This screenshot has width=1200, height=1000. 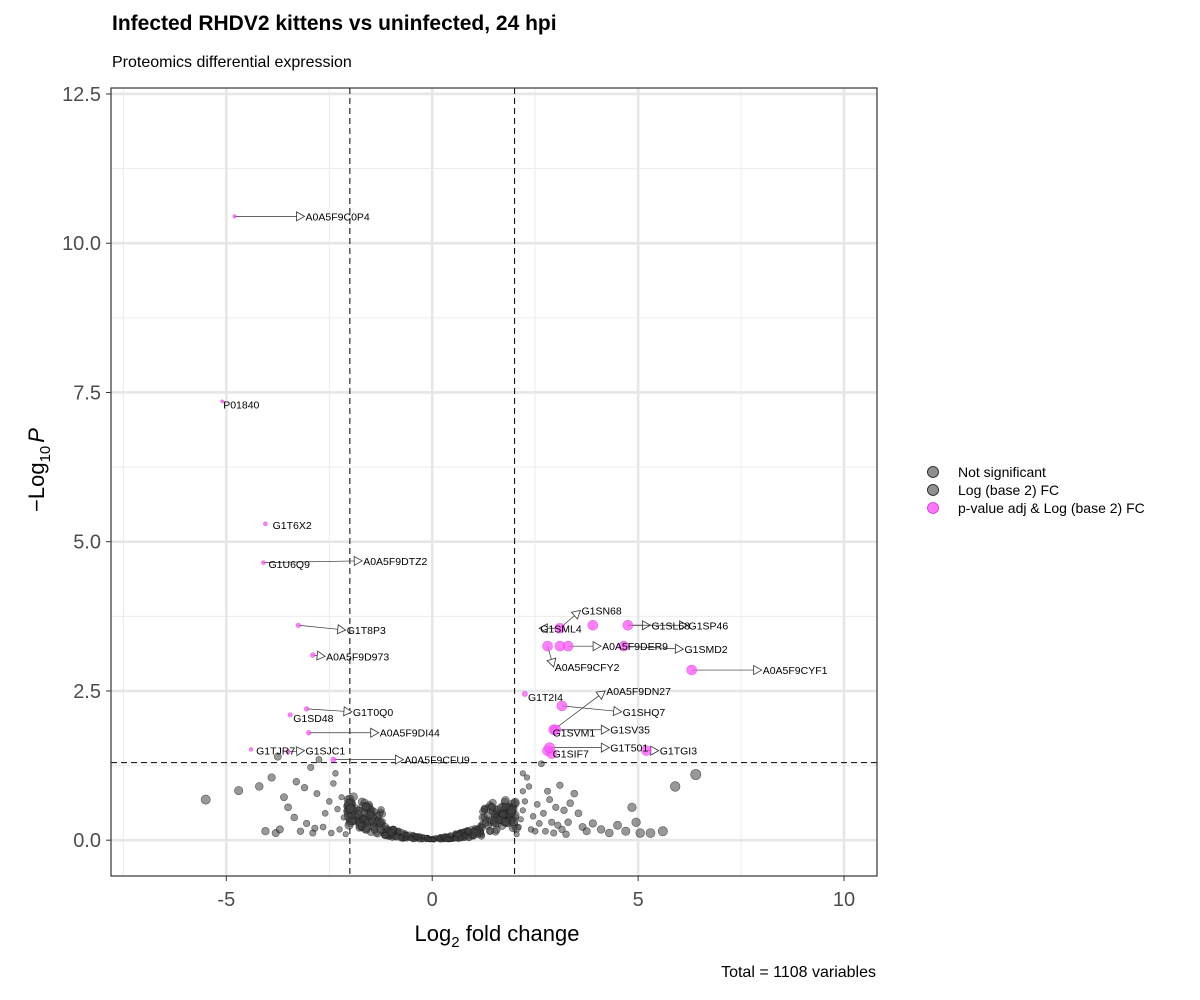 What do you see at coordinates (226, 900) in the screenshot?
I see `x-tick-label: -5` at bounding box center [226, 900].